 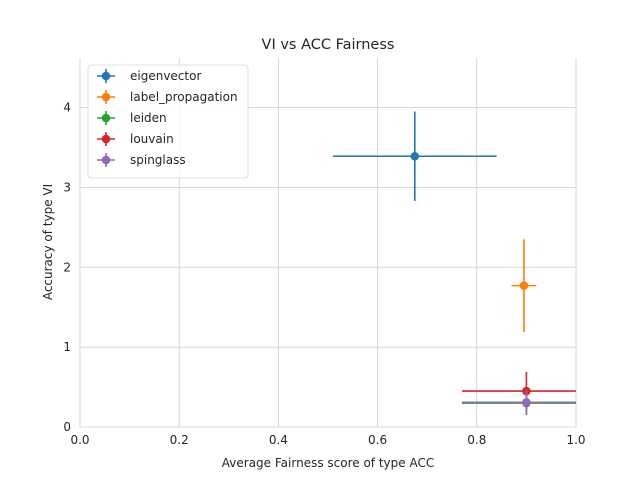 I want to click on legend-entry-spinglass: spinglass, so click(x=141, y=160).